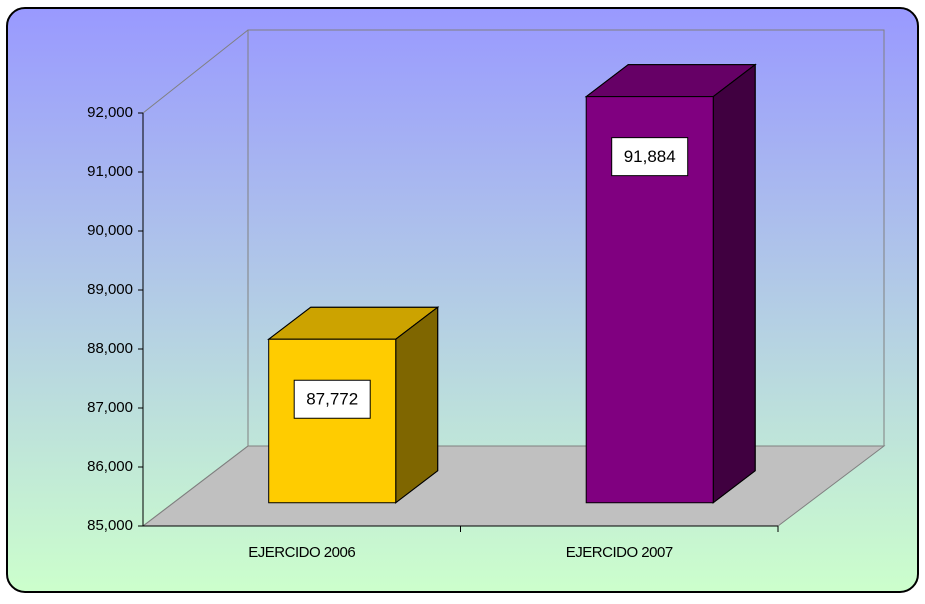  Describe the element at coordinates (110, 466) in the screenshot. I see `y-tick-label: 86,000` at that location.